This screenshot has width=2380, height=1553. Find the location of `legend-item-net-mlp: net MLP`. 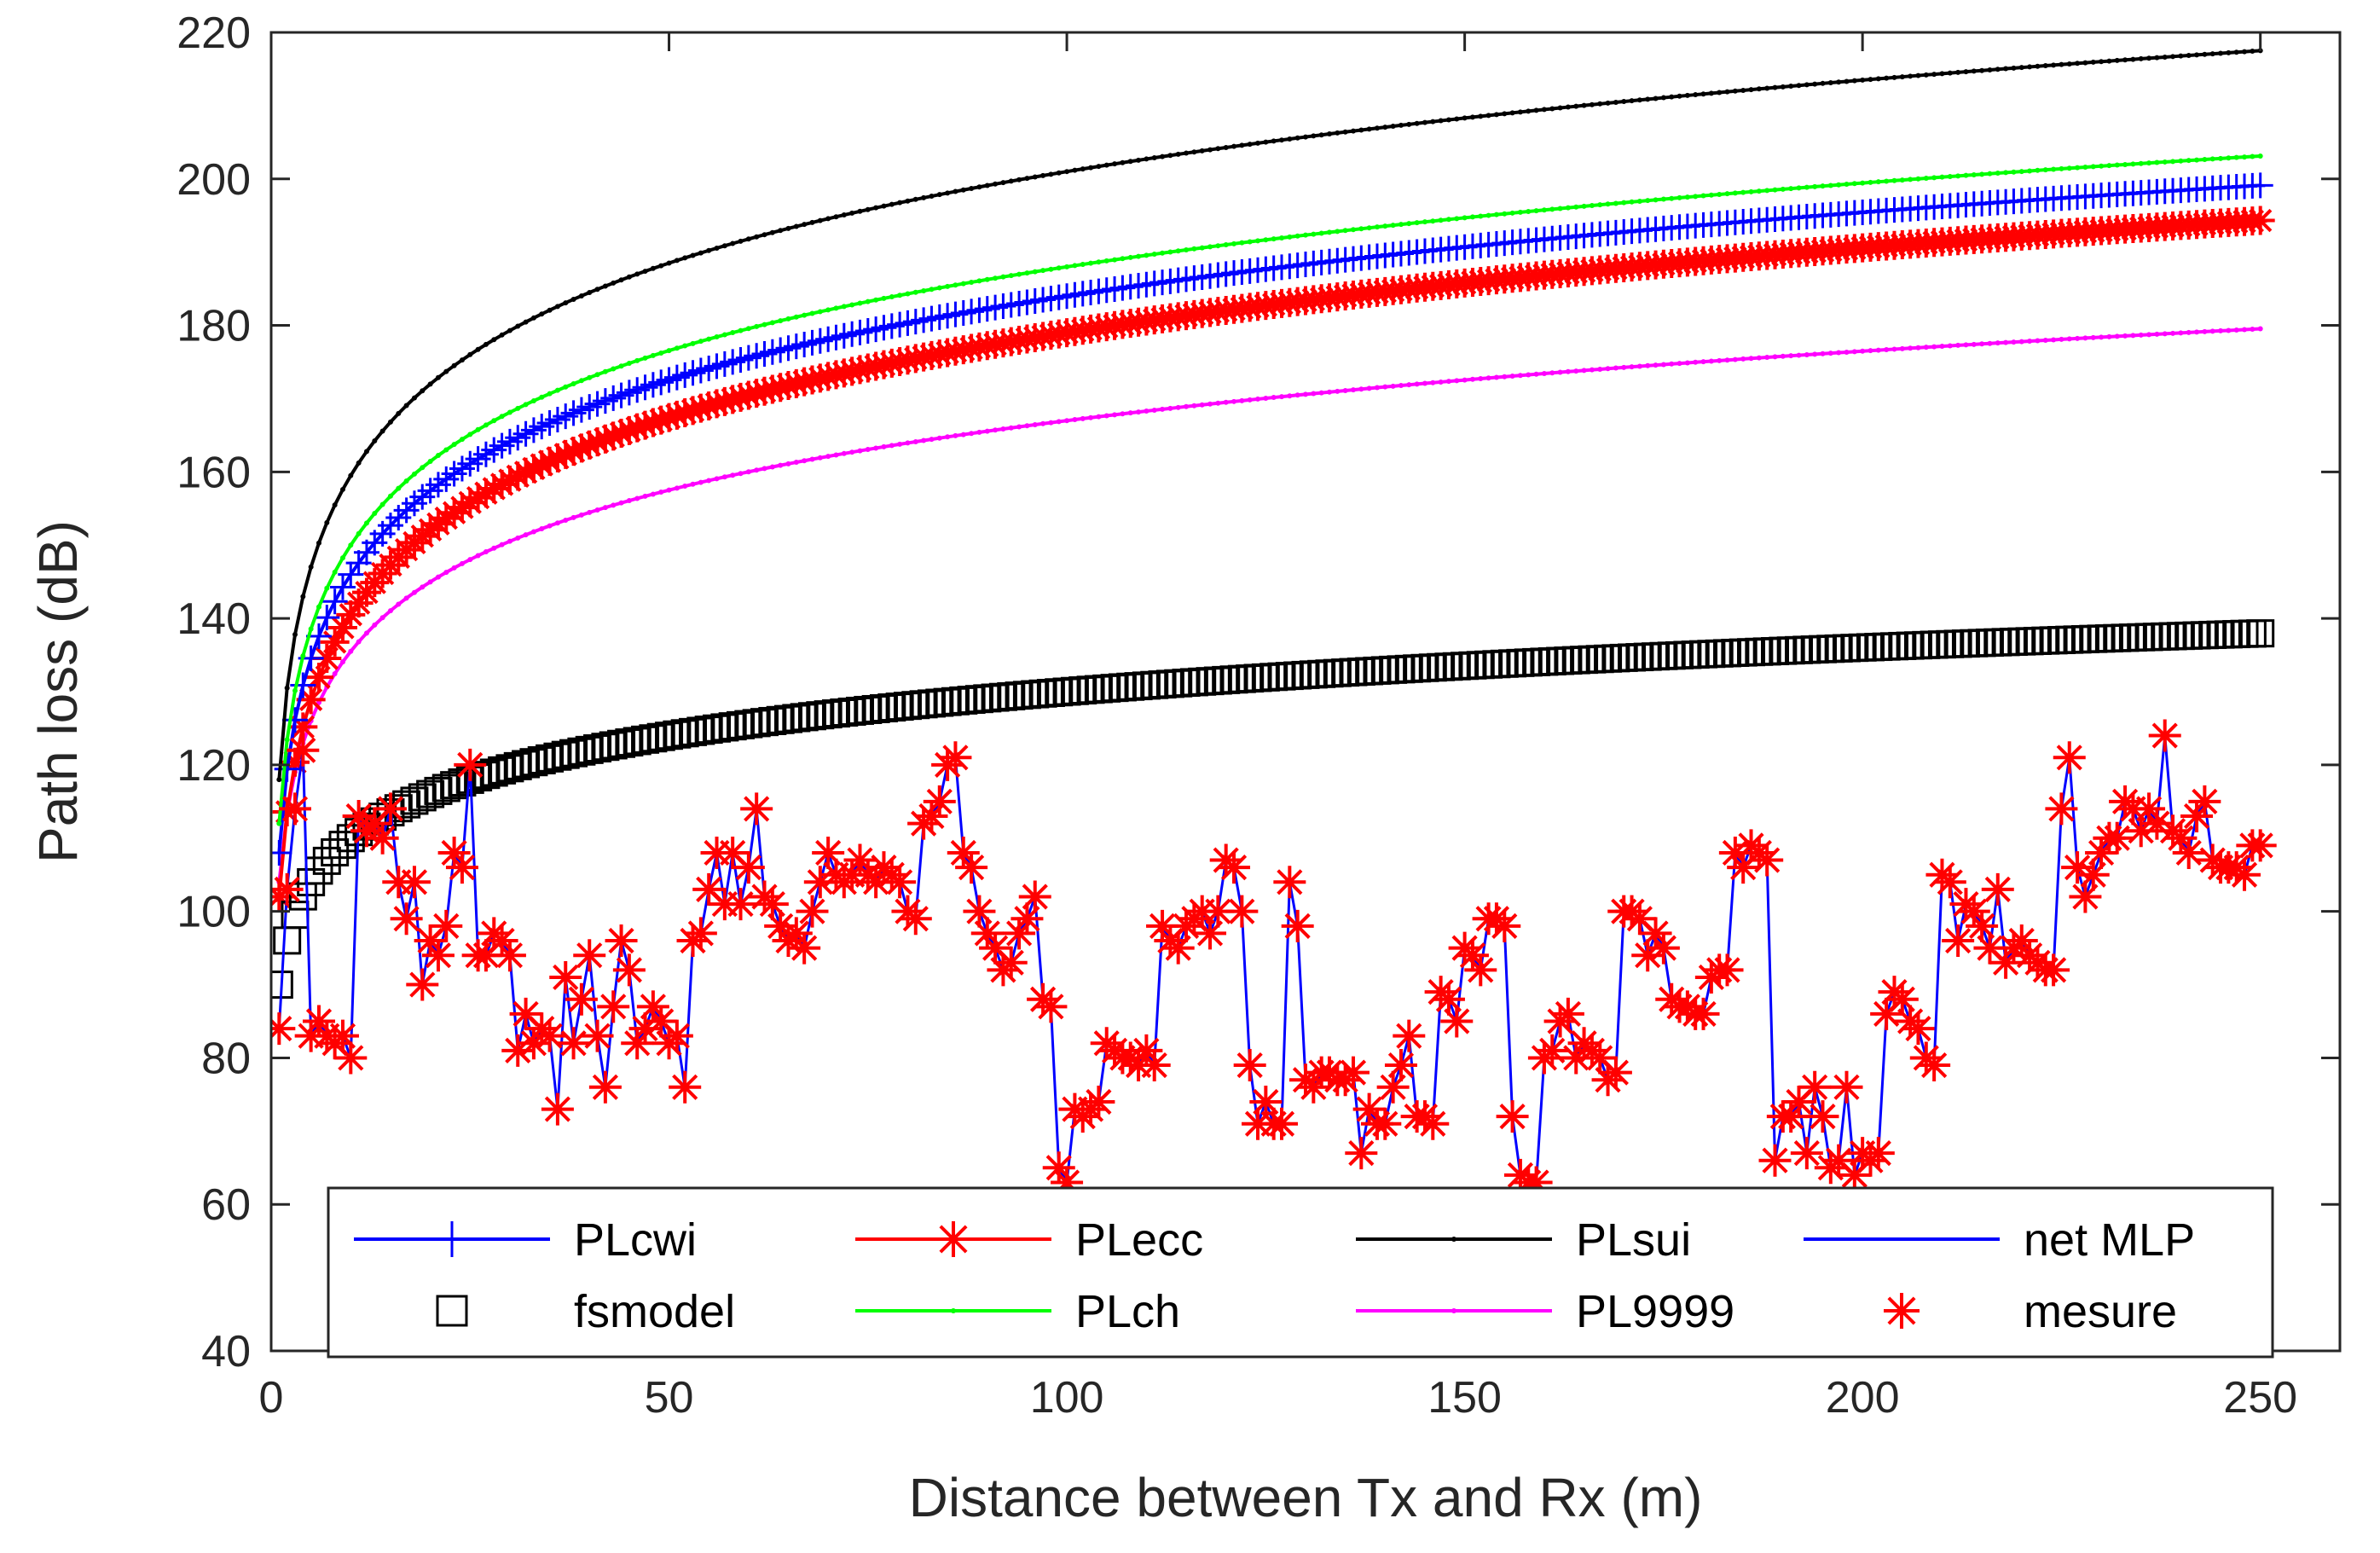

legend-item-net-mlp: net MLP is located at coordinates (2000, 1240).